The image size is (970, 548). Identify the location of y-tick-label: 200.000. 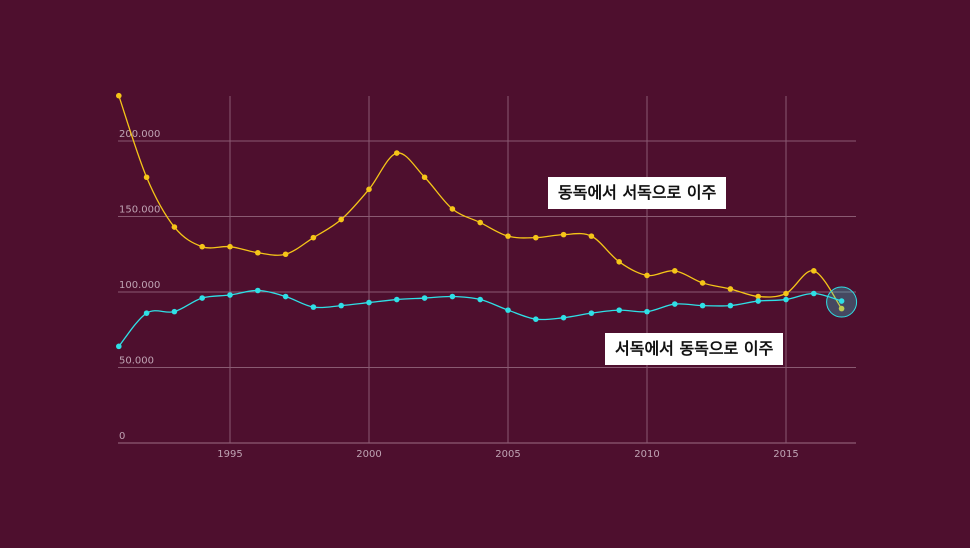
(139, 134).